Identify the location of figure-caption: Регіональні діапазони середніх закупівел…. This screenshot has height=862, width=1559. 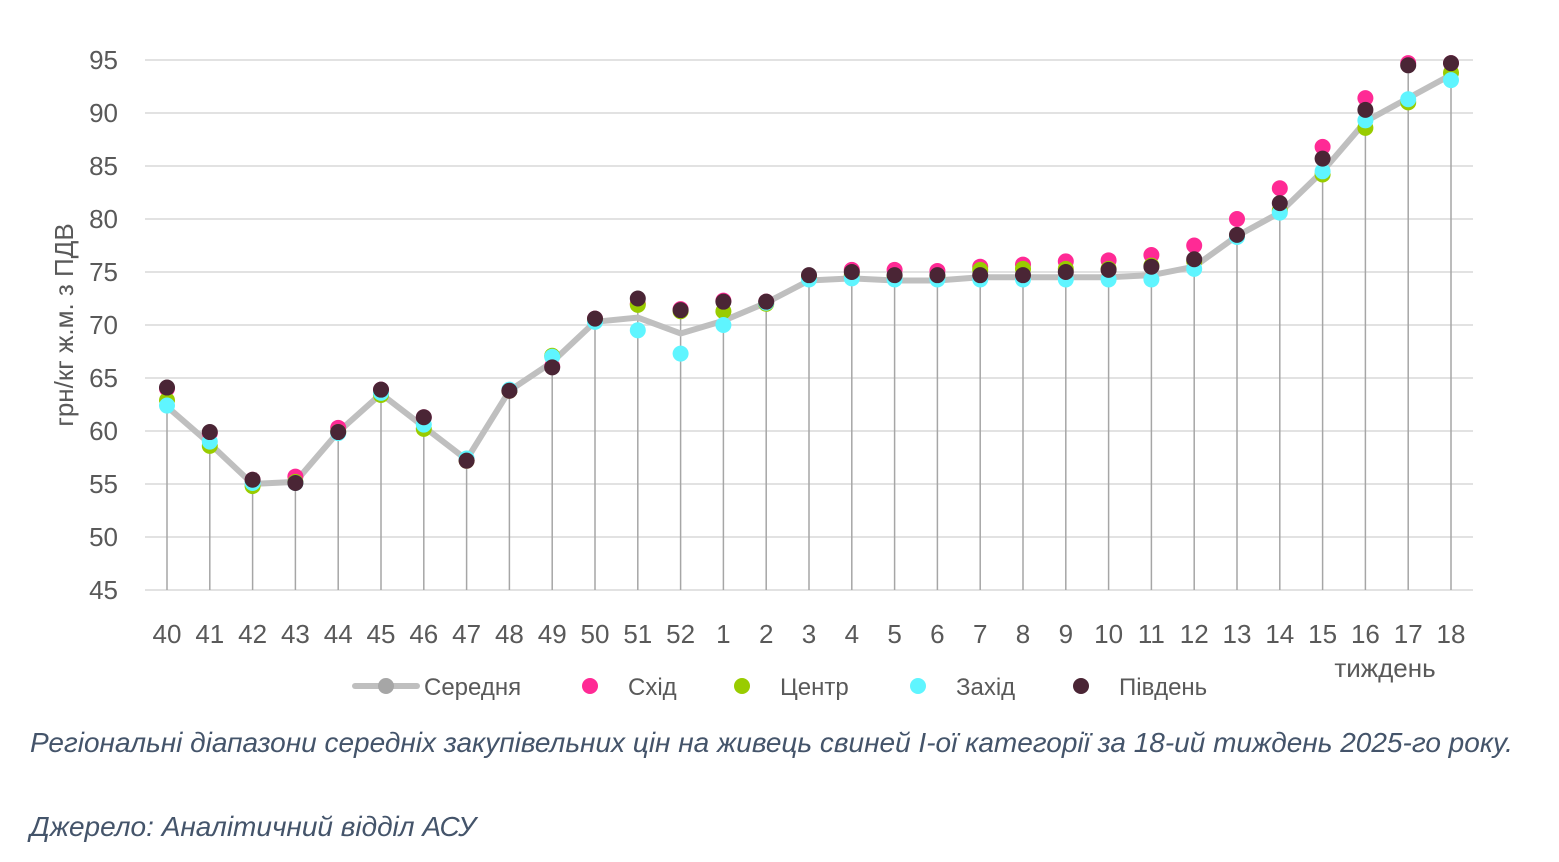
(771, 742).